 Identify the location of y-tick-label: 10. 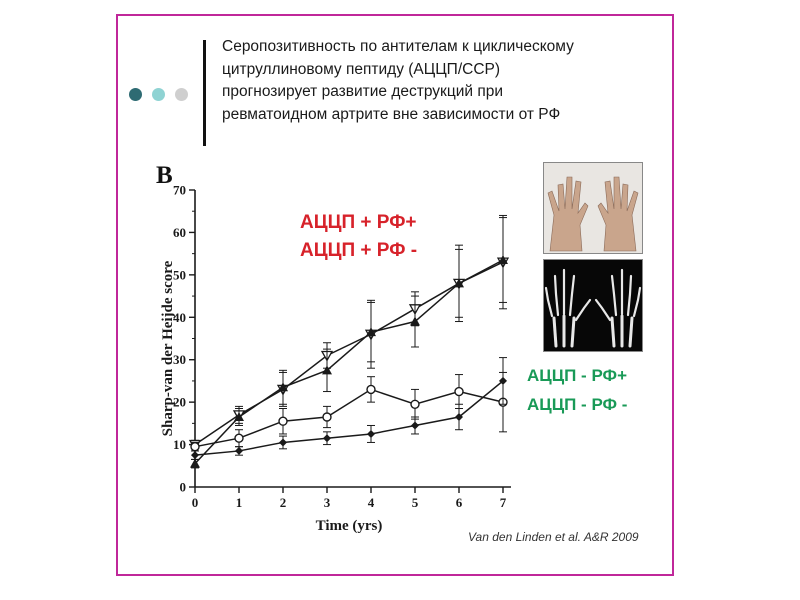
(179, 444).